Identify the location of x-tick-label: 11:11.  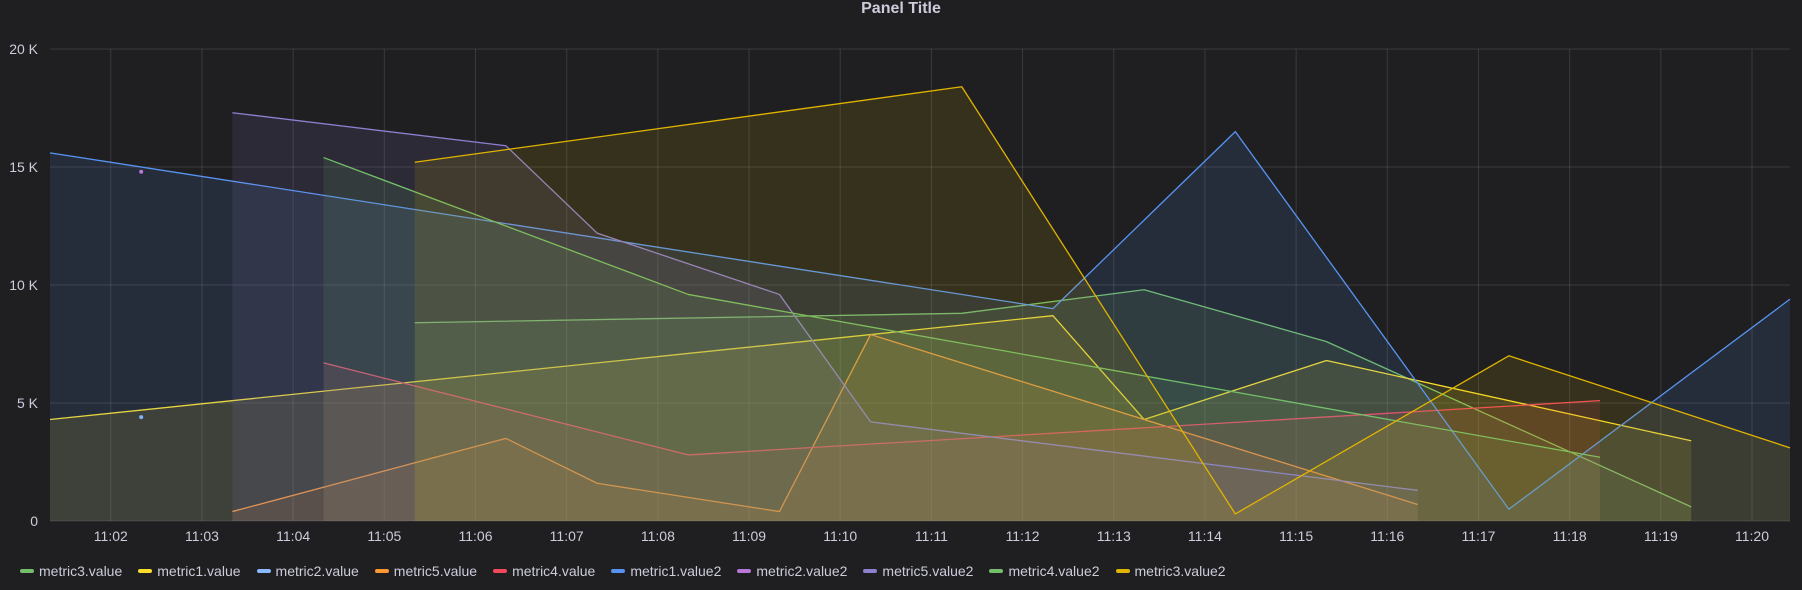
(931, 536).